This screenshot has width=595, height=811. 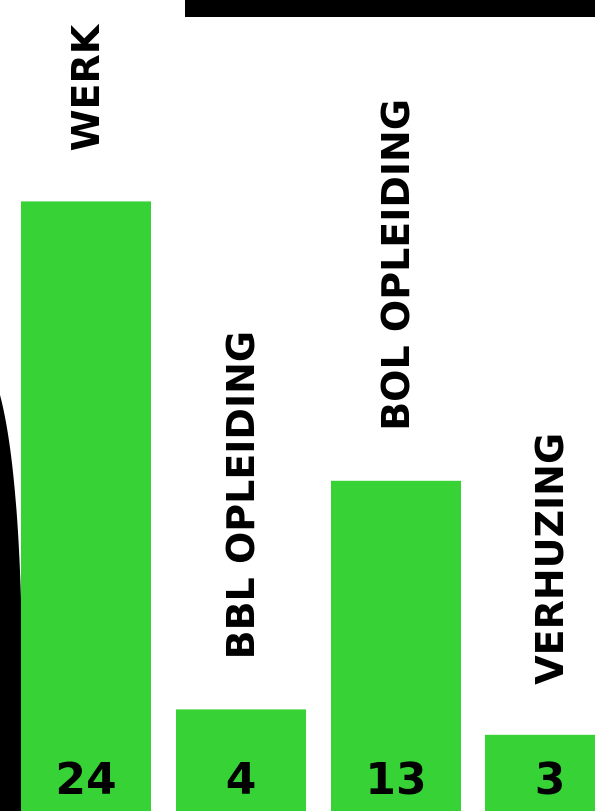 What do you see at coordinates (396, 645) in the screenshot?
I see `bar-bol-opleiding` at bounding box center [396, 645].